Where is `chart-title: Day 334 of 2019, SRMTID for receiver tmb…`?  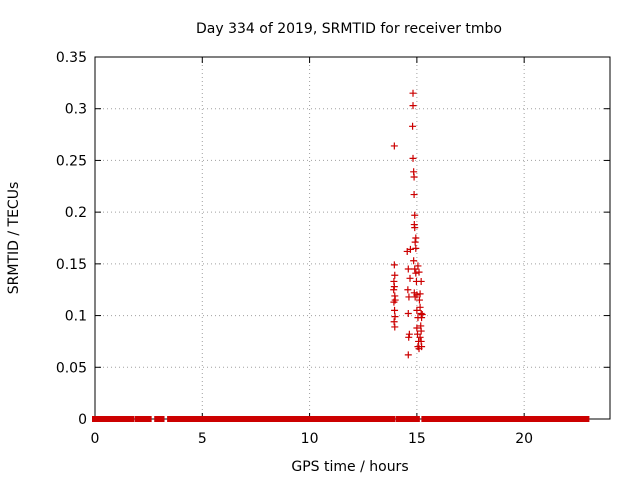
chart-title: Day 334 of 2019, SRMTID for receiver tmb… is located at coordinates (349, 29).